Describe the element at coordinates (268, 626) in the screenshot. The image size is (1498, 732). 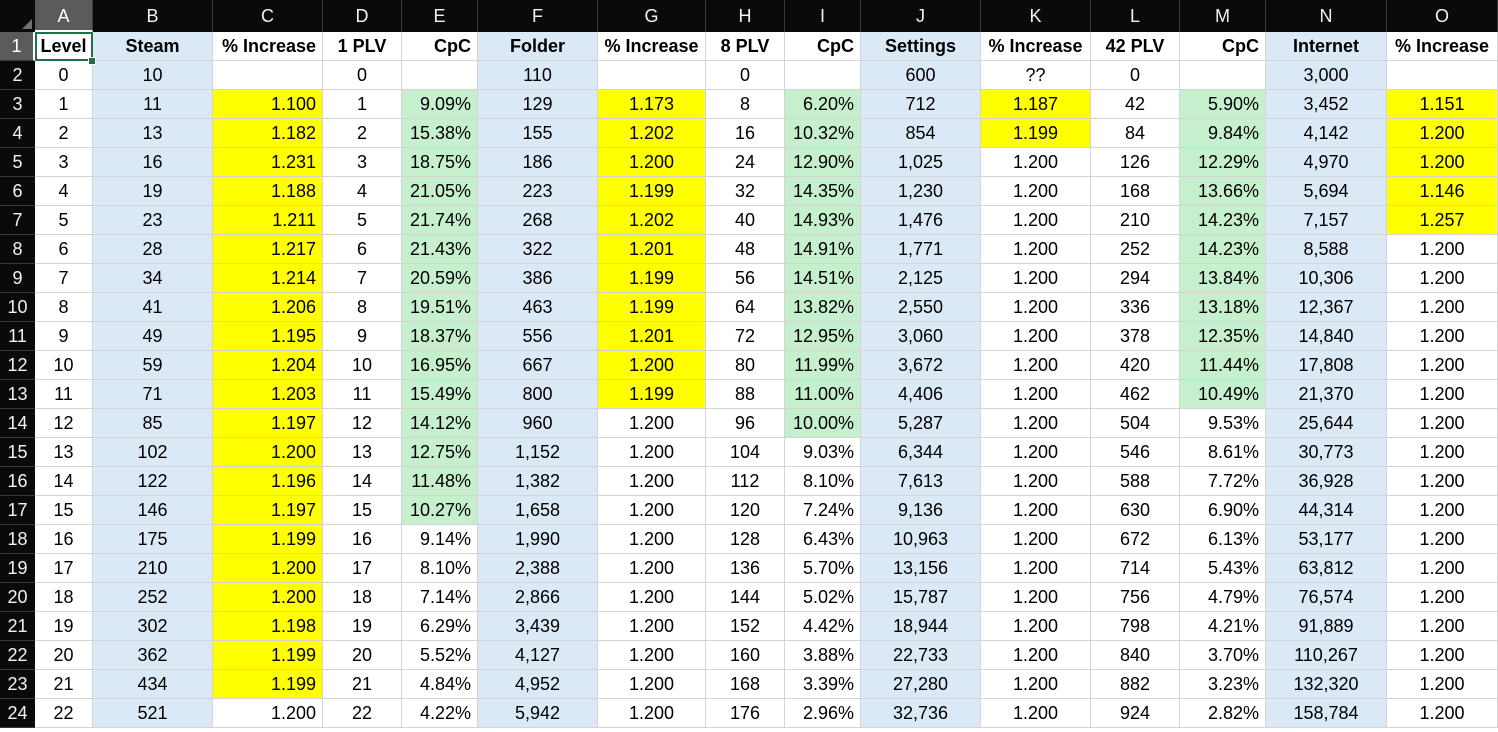
I see `cell-c21: 1.198` at that location.